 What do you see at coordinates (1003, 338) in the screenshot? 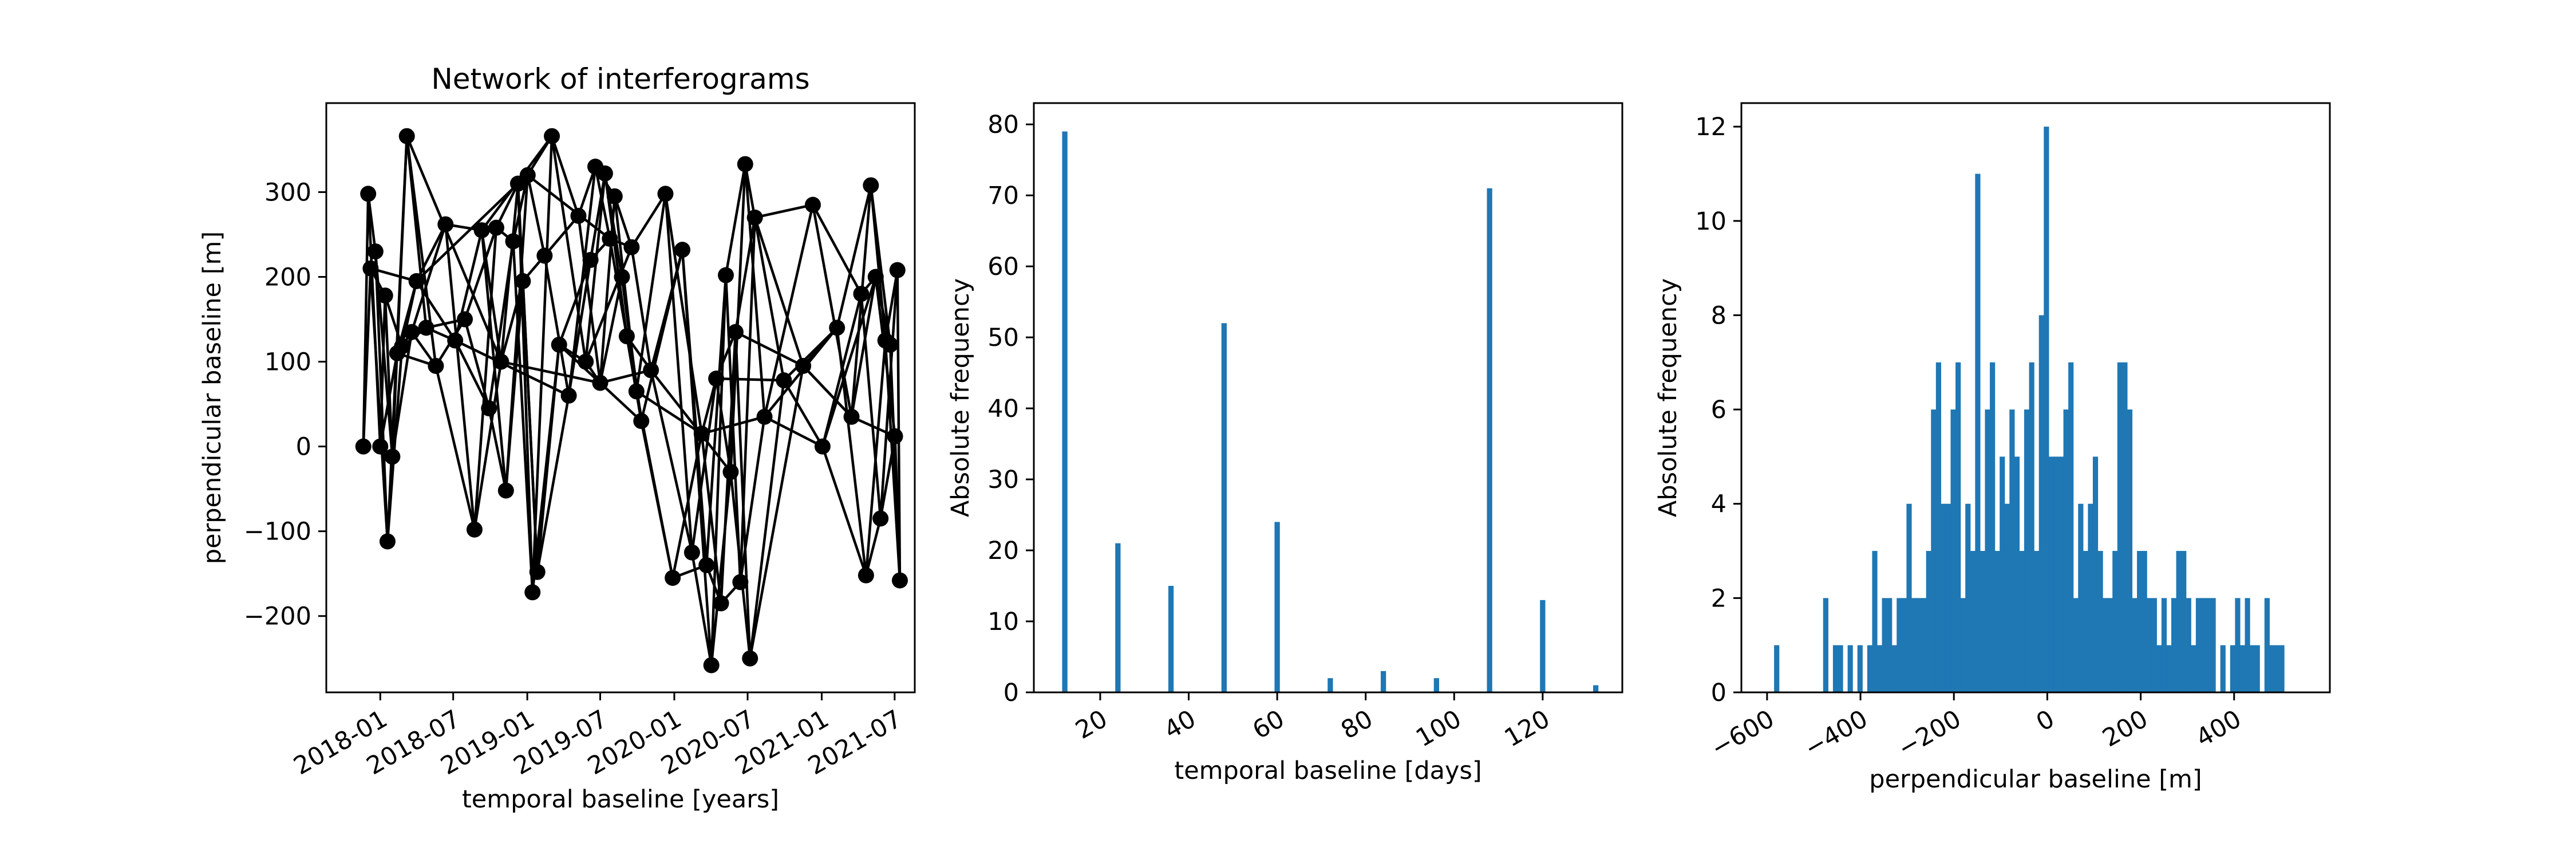
I see `y-tick-label: 50` at bounding box center [1003, 338].